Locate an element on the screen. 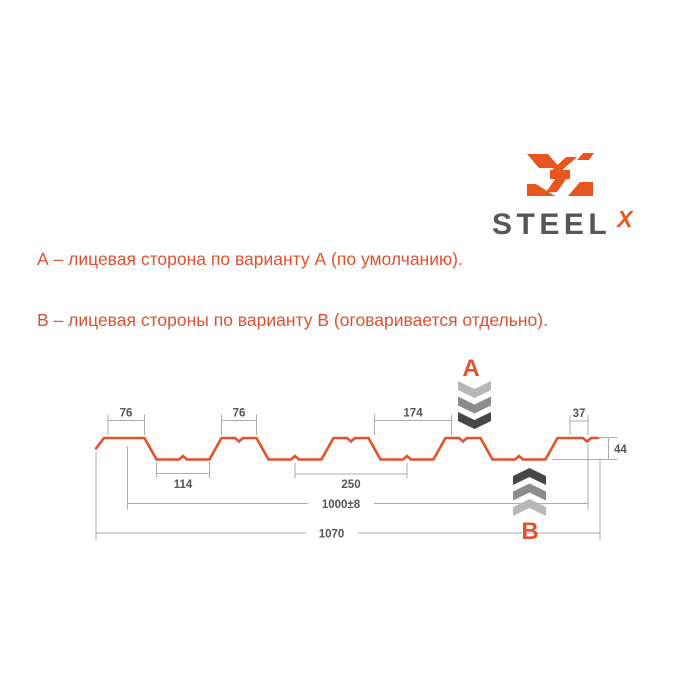 This screenshot has height=700, width=700. logo-brand-sup-x: X is located at coordinates (625, 219).